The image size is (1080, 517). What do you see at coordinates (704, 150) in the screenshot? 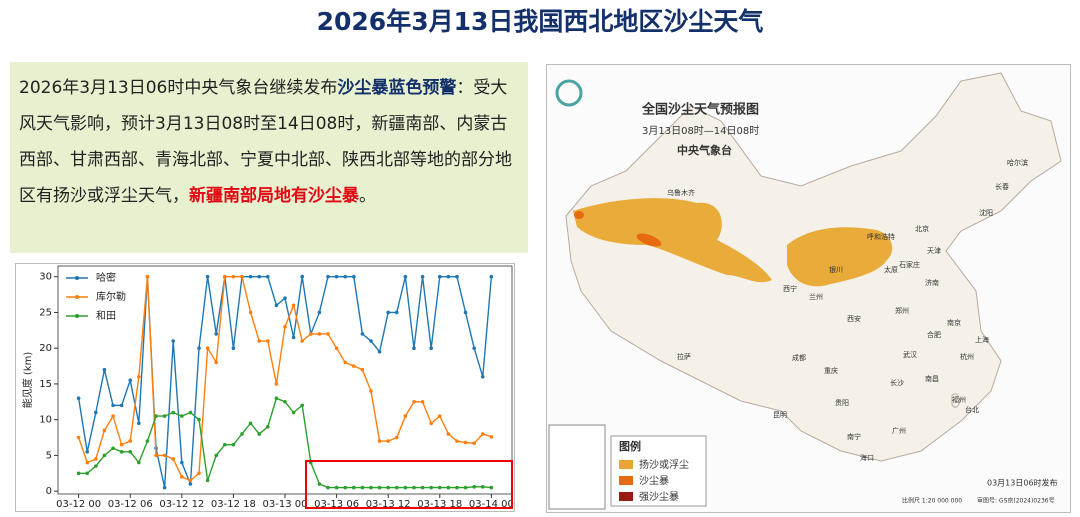
I see `map-agency: 中央气象台` at bounding box center [704, 150].